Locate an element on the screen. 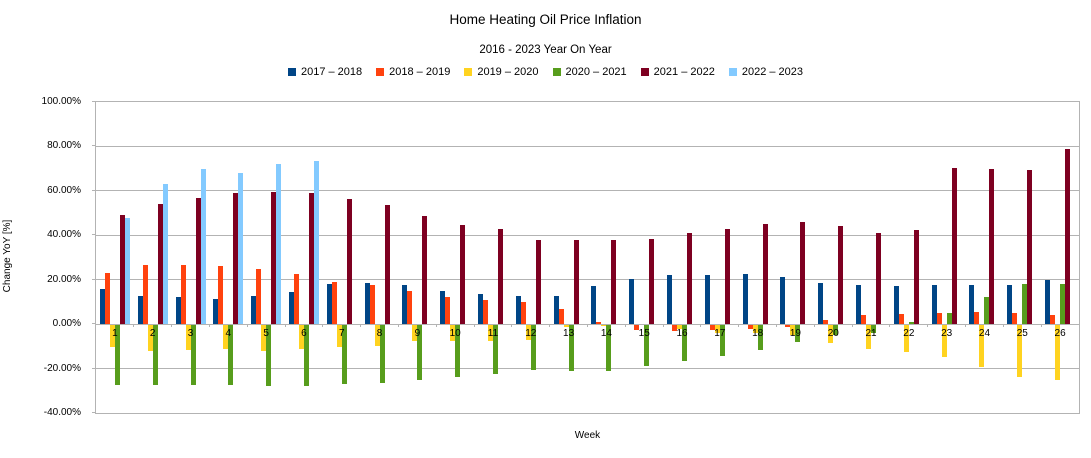 The width and height of the screenshot is (1091, 458). legend-item-6: 2022 – 2023 is located at coordinates (765, 72).